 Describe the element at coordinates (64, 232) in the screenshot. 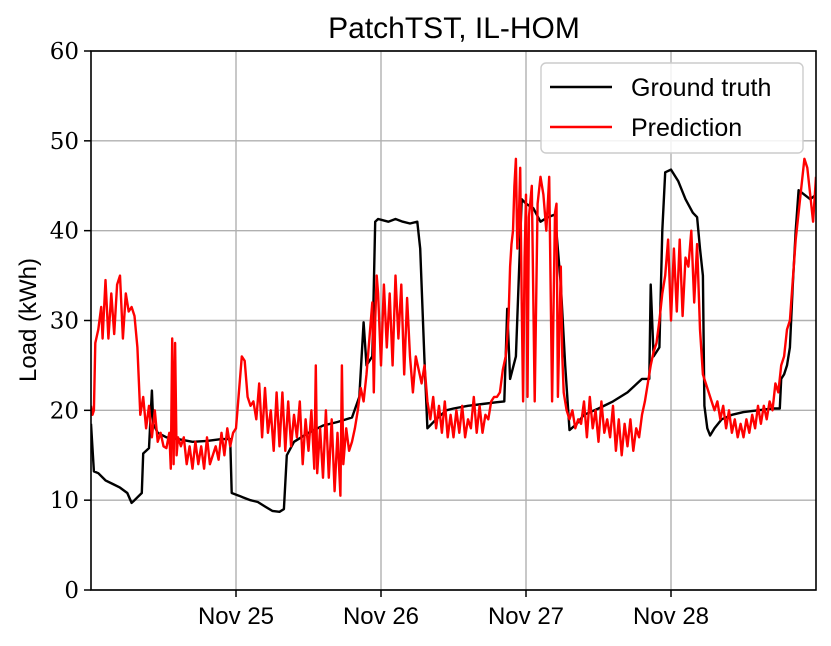

I see `y-tick-label: 40` at that location.